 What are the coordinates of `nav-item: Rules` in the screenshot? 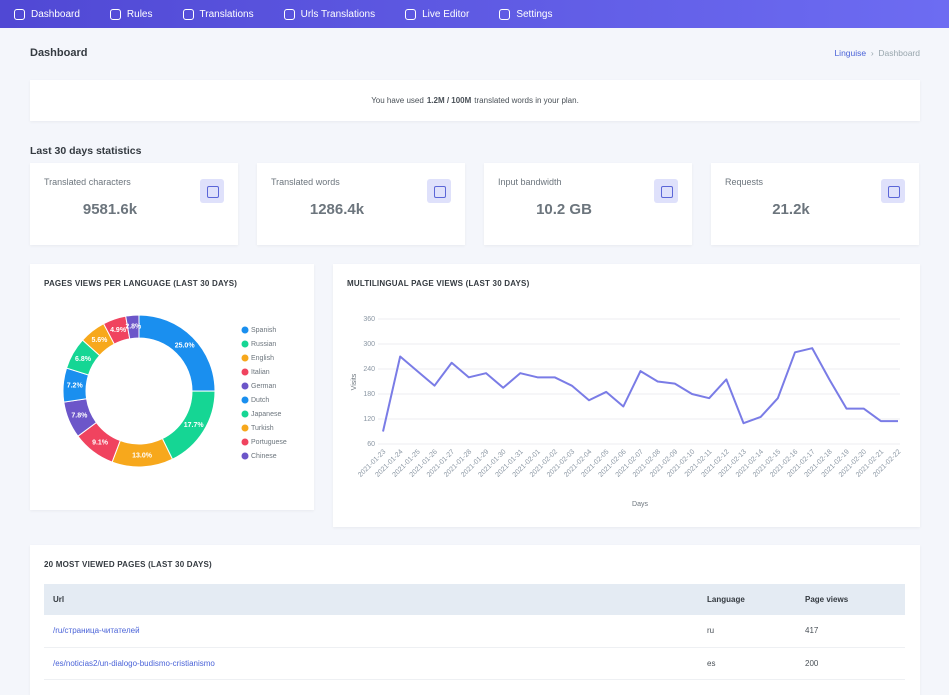 It's located at (131, 14).